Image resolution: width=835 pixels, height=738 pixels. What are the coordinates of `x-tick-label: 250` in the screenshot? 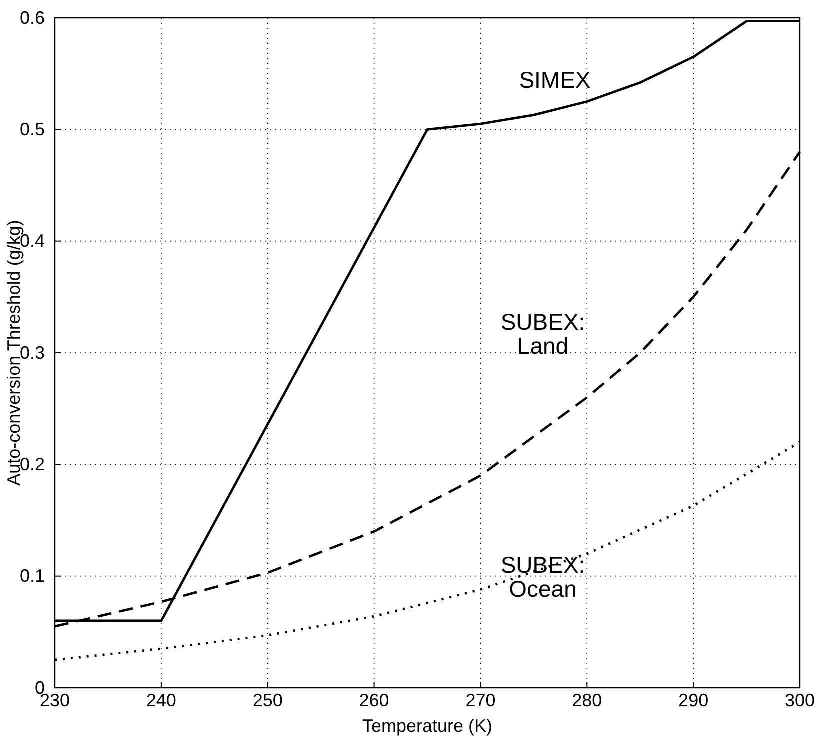 It's located at (267, 700).